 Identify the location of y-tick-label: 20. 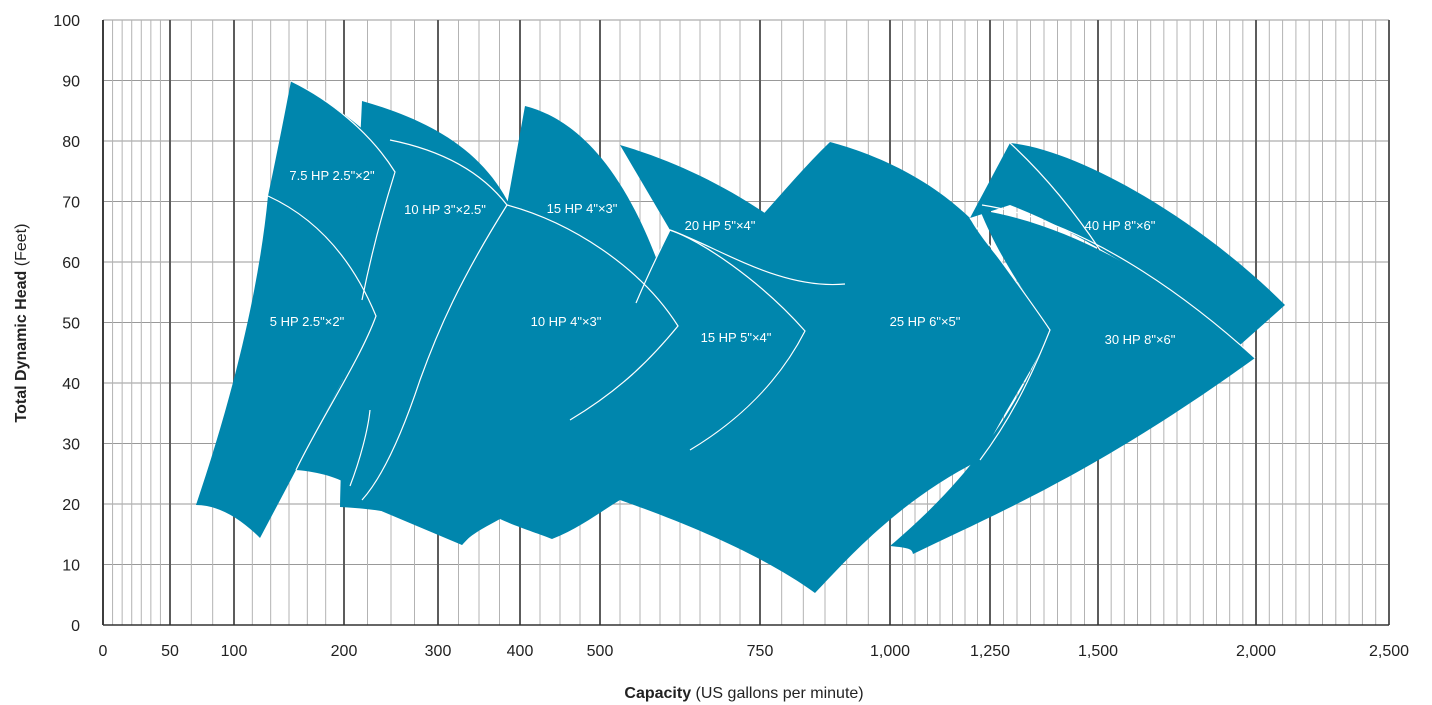
(71, 505).